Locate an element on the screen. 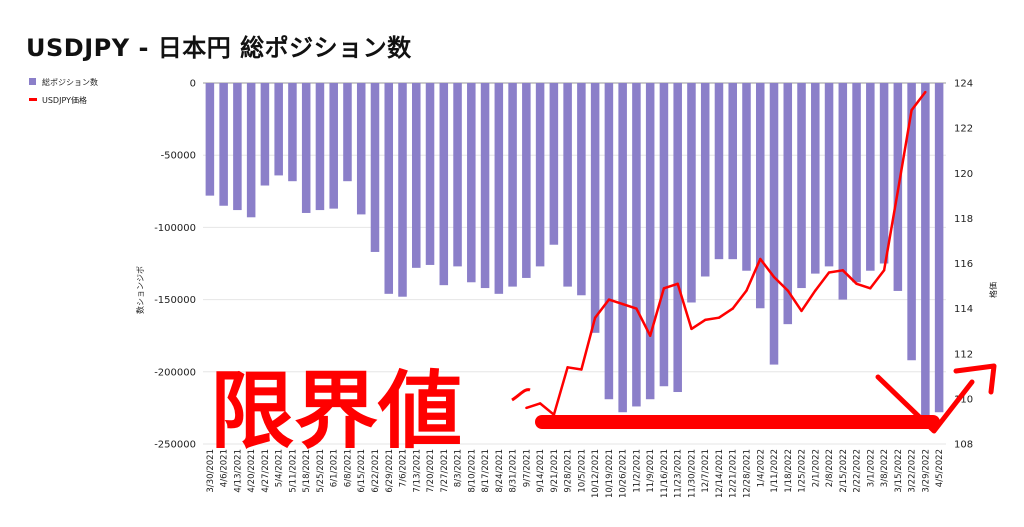  y-left-tick-label: -150000 is located at coordinates (175, 300).